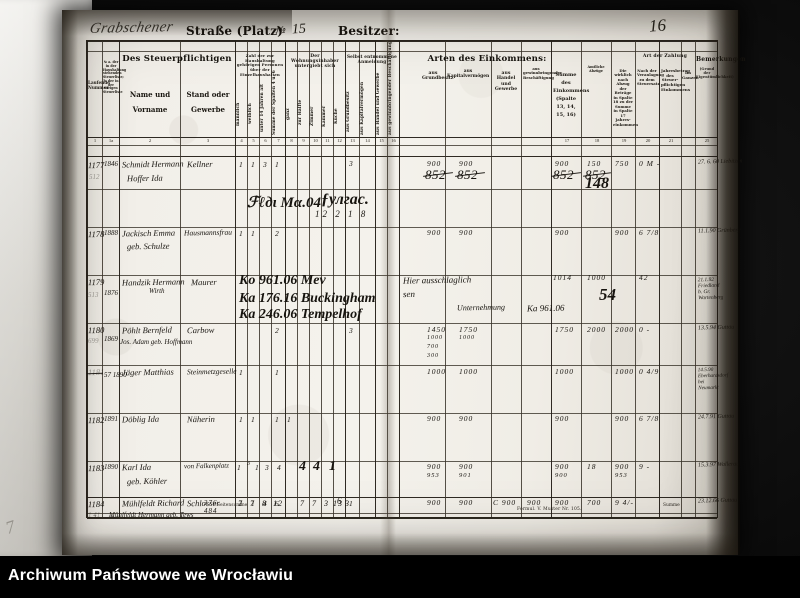 This screenshot has width=800, height=598. What do you see at coordinates (96, 282) in the screenshot?
I see `row-number: 1179` at bounding box center [96, 282].